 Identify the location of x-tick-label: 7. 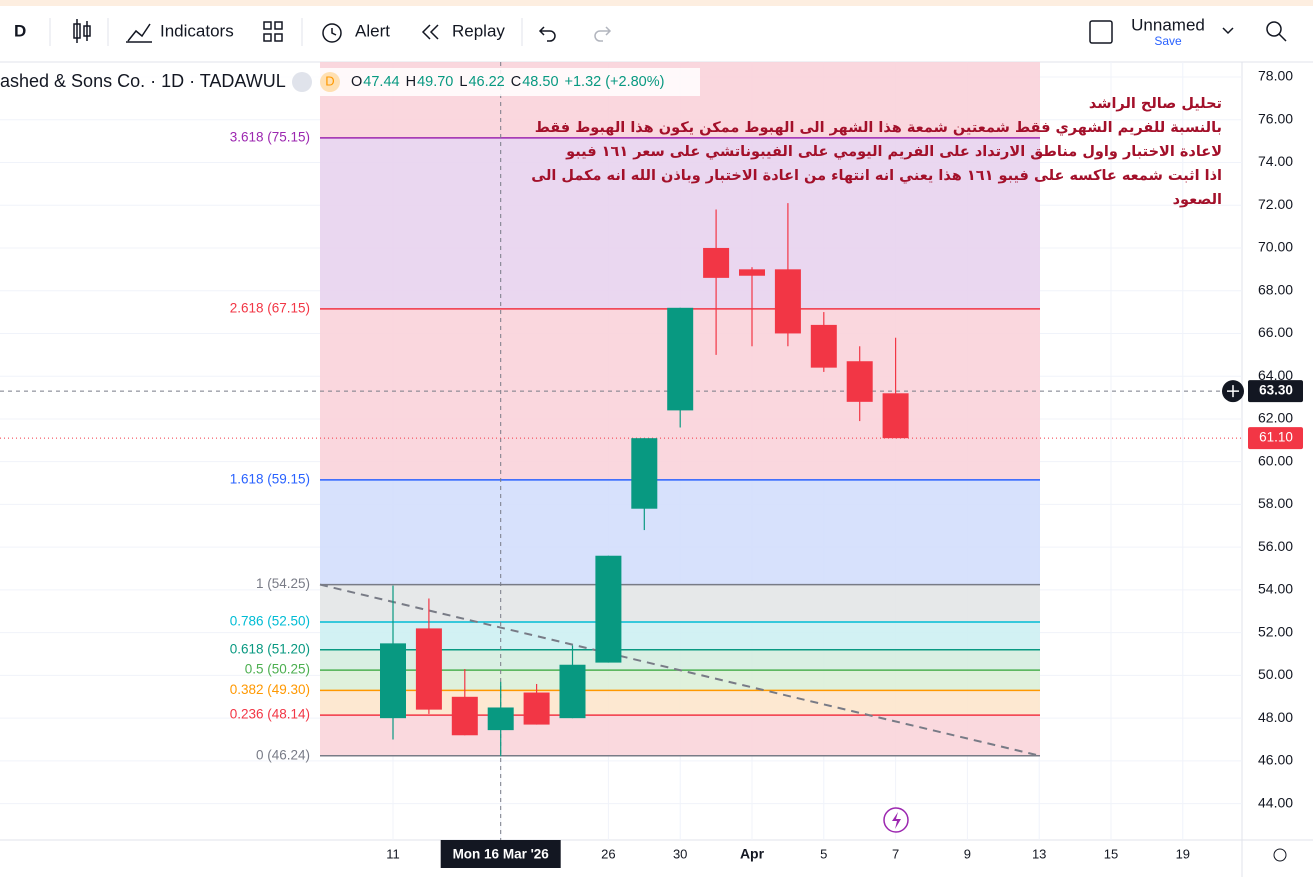
(895, 853).